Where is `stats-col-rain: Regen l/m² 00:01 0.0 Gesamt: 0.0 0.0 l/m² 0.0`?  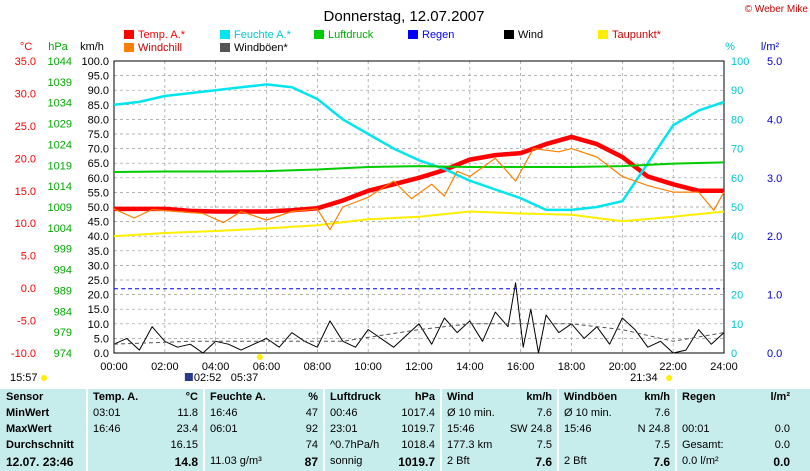 stats-col-rain: Regen l/m² 00:01 0.0 Gesamt: 0.0 0.0 l/m² 0.0 is located at coordinates (736, 430).